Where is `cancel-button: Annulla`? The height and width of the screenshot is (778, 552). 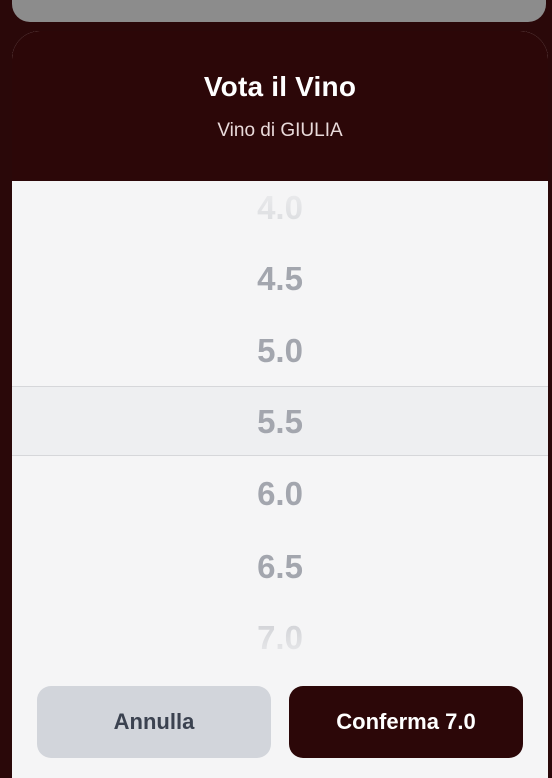
cancel-button: Annulla is located at coordinates (154, 722).